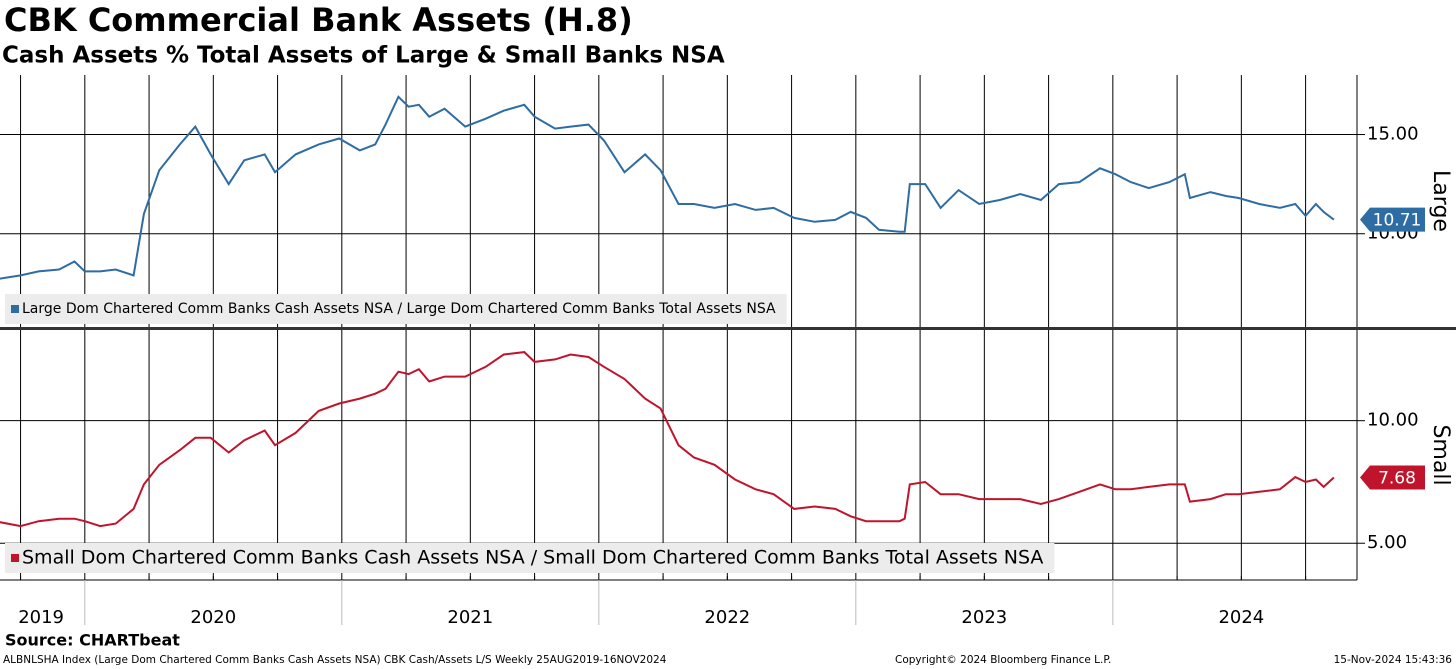 This screenshot has height=669, width=1456. What do you see at coordinates (1003, 660) in the screenshot?
I see `copyright: Copyright© 2024 Bloomberg Finance L.P.` at bounding box center [1003, 660].